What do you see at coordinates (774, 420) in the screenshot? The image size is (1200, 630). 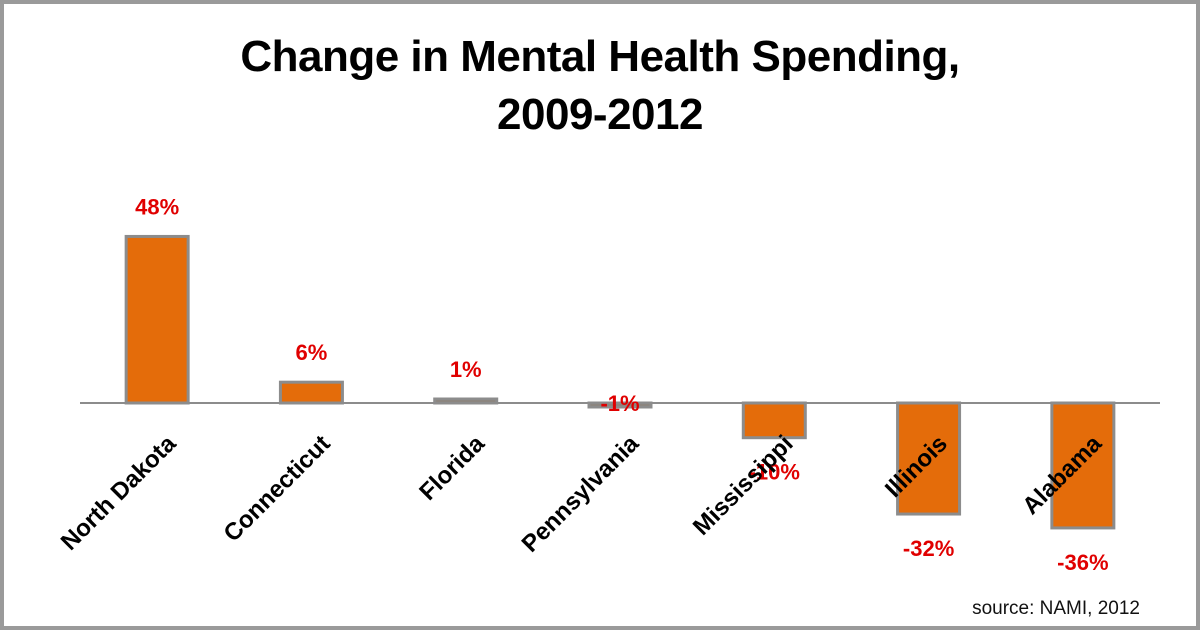 I see `bar-mississippi` at bounding box center [774, 420].